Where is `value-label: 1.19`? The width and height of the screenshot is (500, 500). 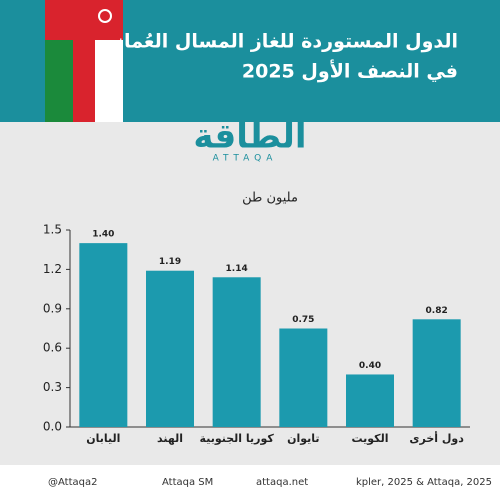
value-label: 1.19 is located at coordinates (170, 262).